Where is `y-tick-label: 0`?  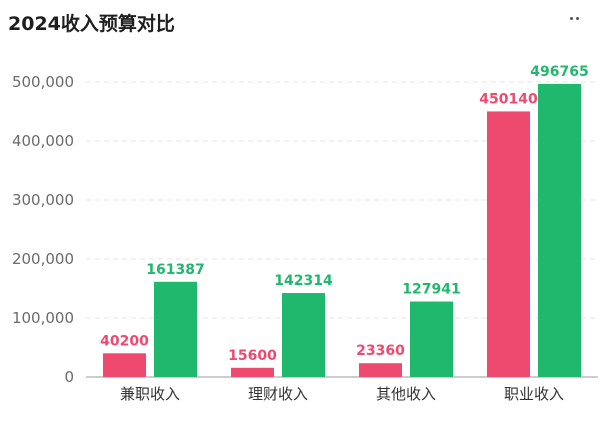 y-tick-label: 0 is located at coordinates (69, 377).